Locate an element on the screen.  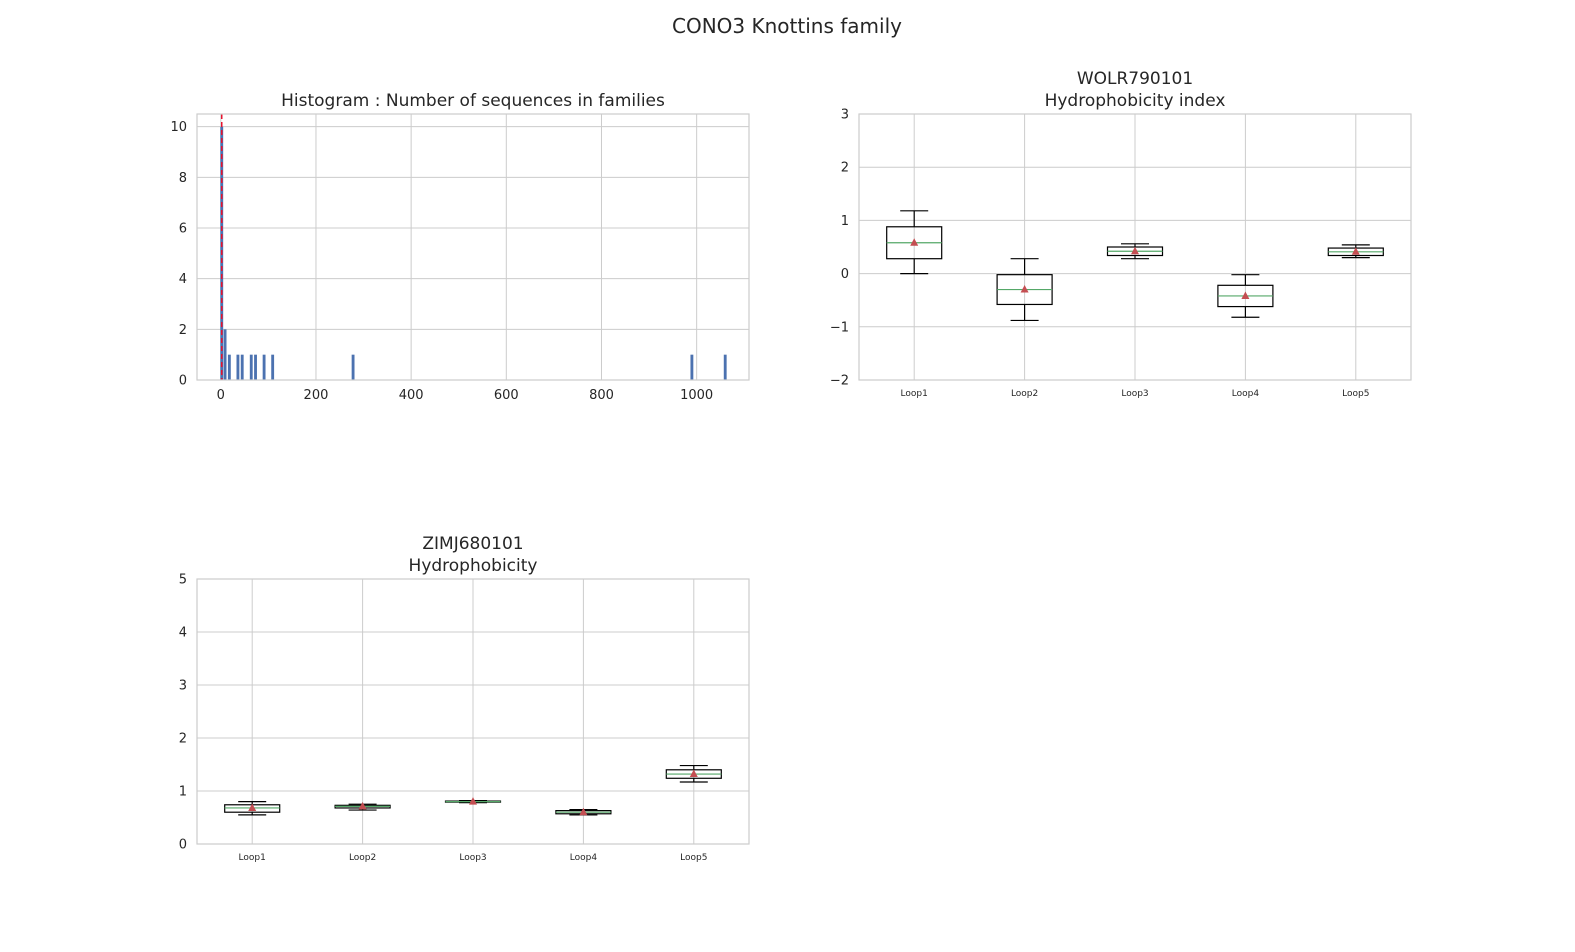
y-tick-label: 8 is located at coordinates (183, 178).